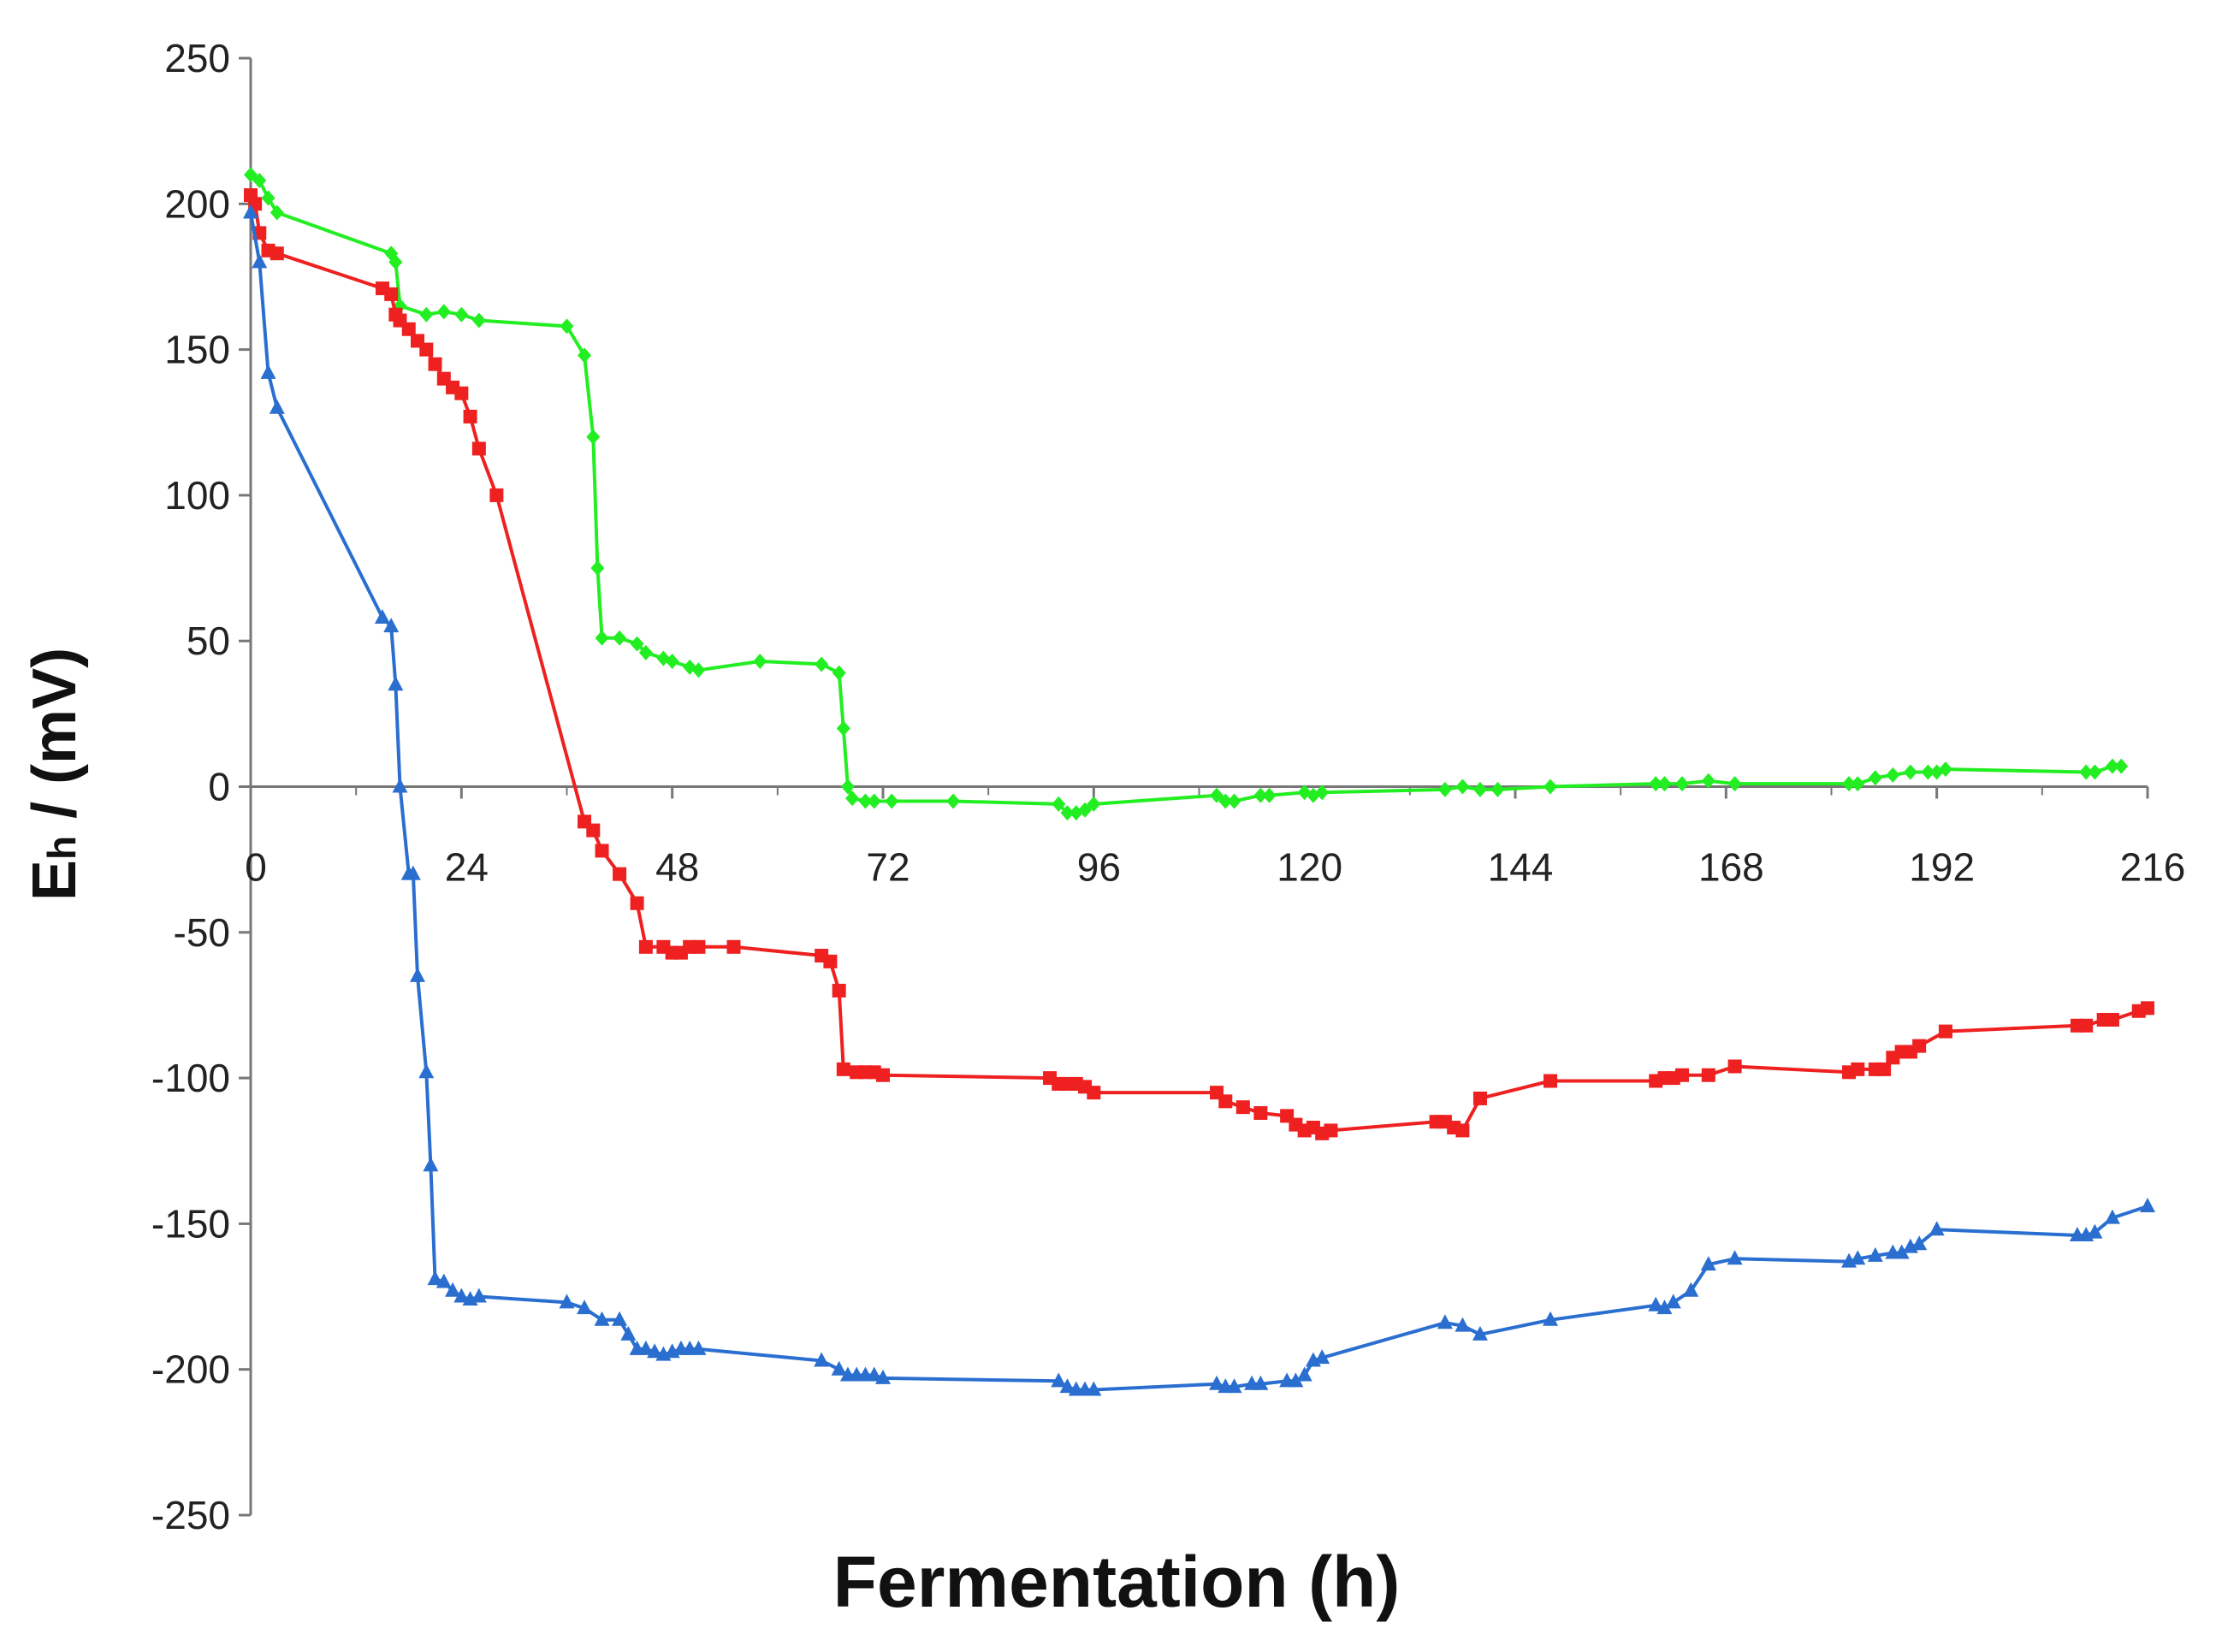 The image size is (2216, 1652). I want to click on y-tick-label: 150, so click(197, 350).